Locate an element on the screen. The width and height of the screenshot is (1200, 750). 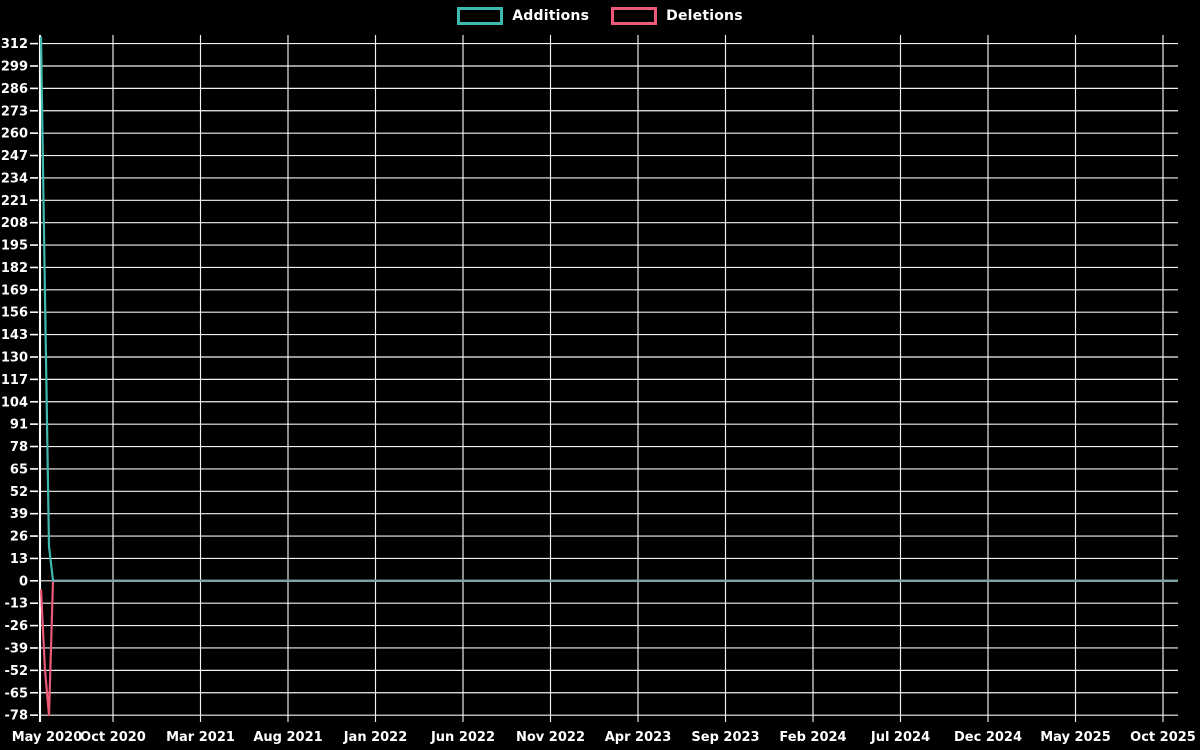
y-tick-label: 260 is located at coordinates (14, 134).